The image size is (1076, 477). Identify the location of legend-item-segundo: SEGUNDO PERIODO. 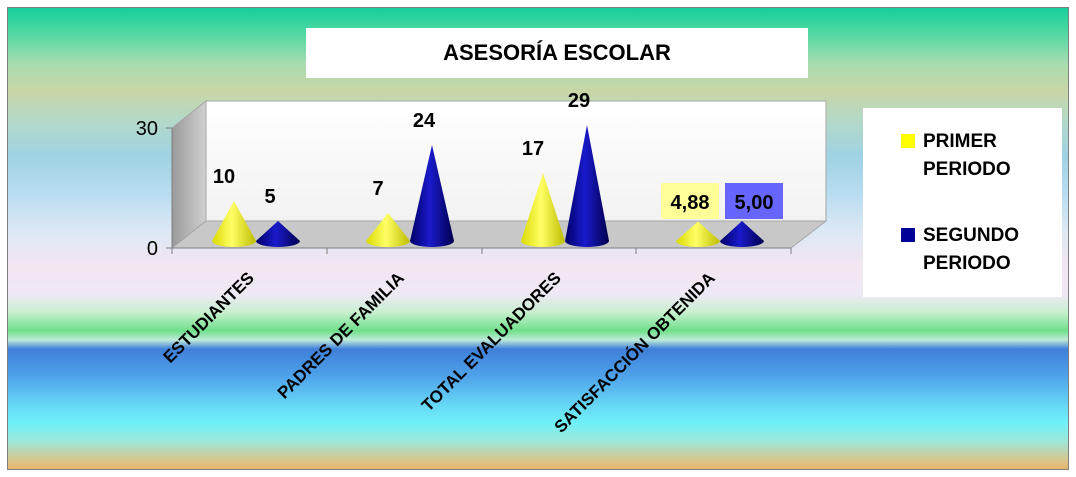
(977, 250).